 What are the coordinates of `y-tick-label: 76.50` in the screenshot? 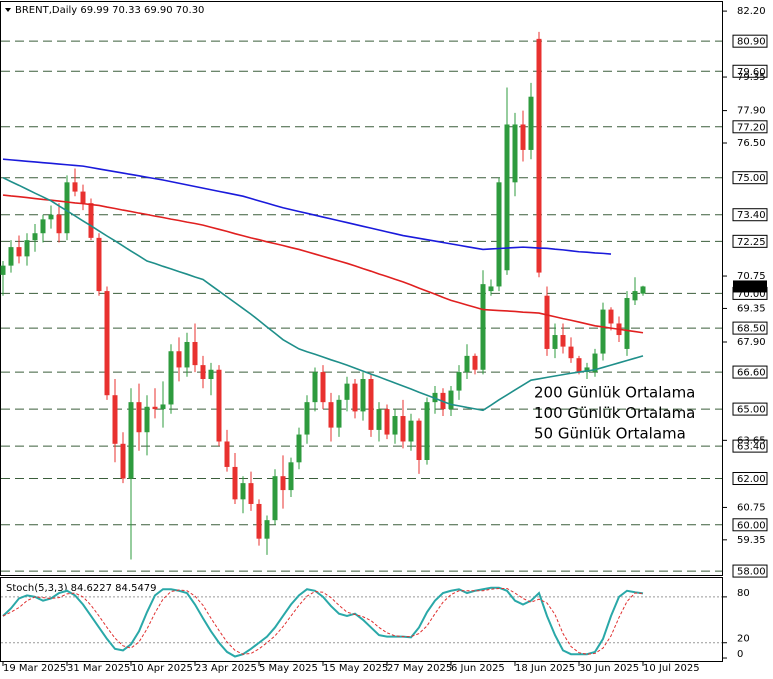 It's located at (751, 143).